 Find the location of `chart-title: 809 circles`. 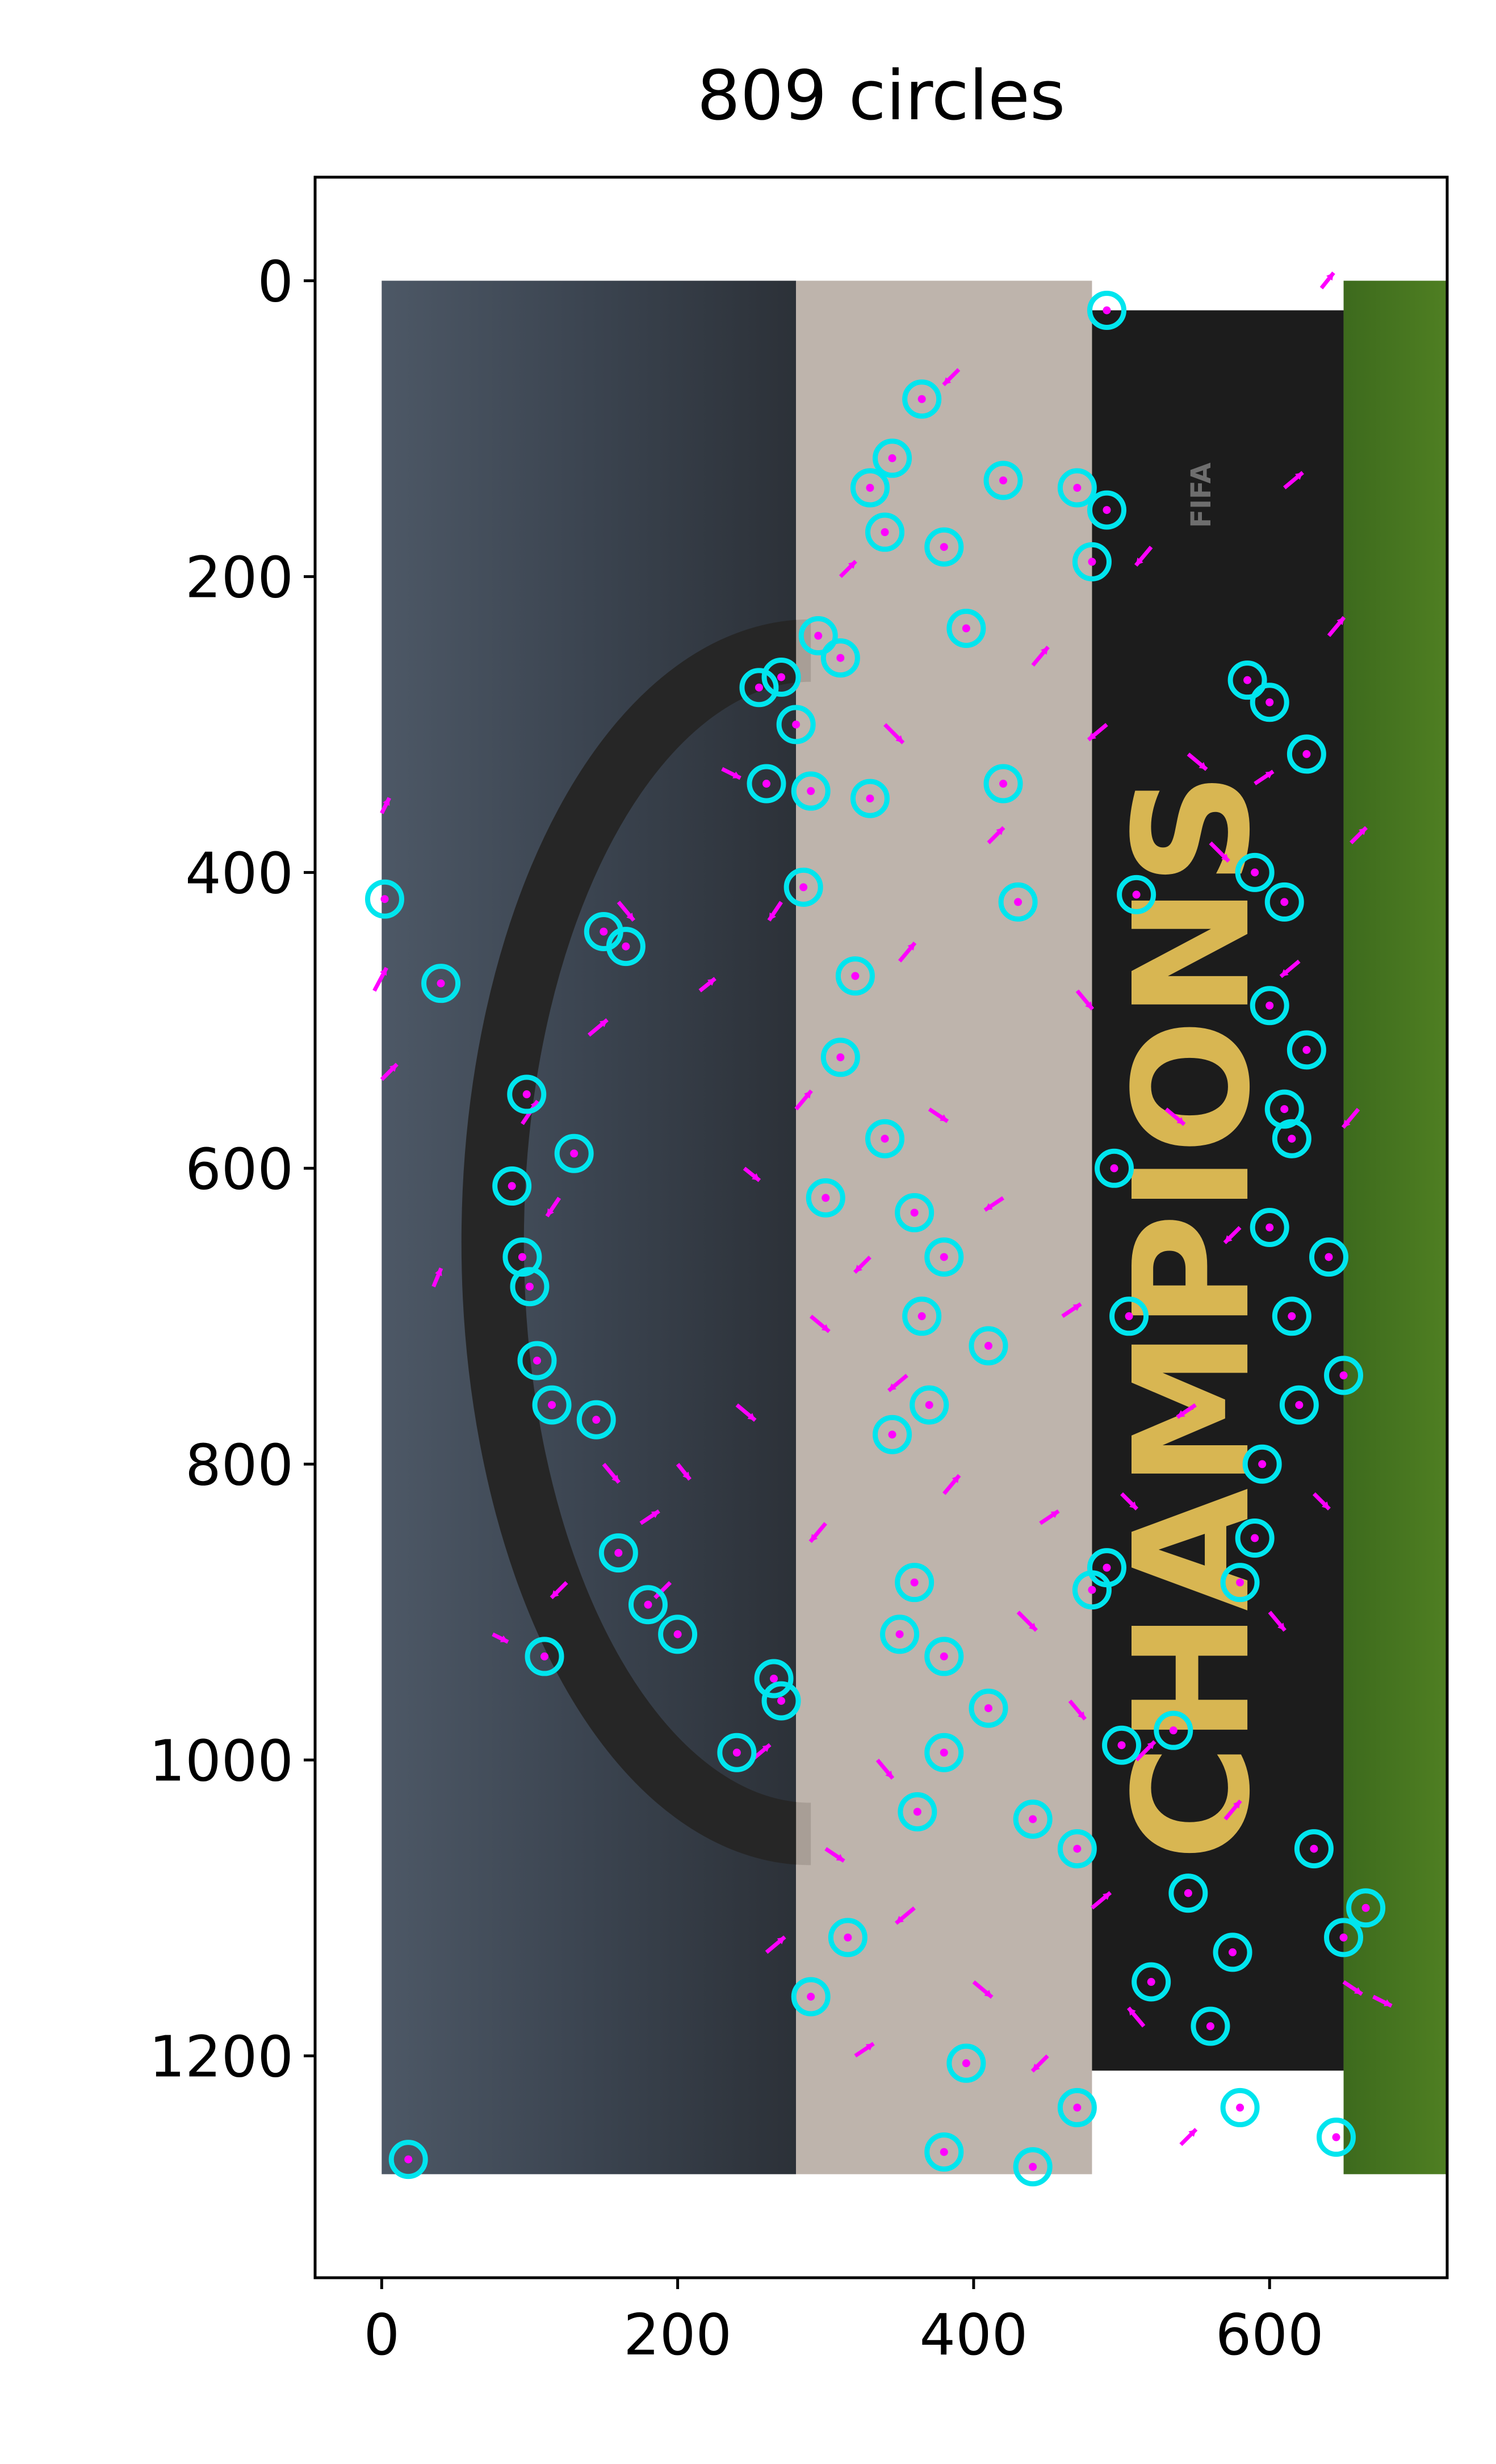

chart-title: 809 circles is located at coordinates (881, 97).